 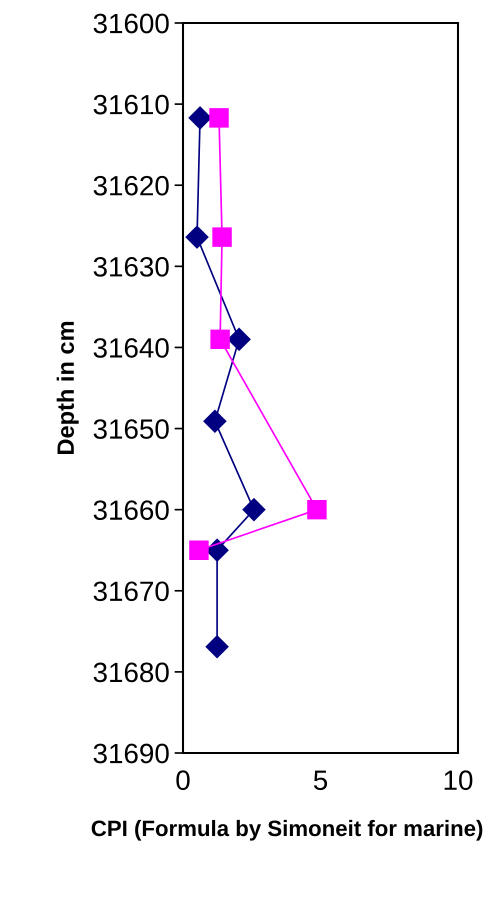 I want to click on x-axis-title: CPI (Formula by Simoneit for marine), so click(x=287, y=830).